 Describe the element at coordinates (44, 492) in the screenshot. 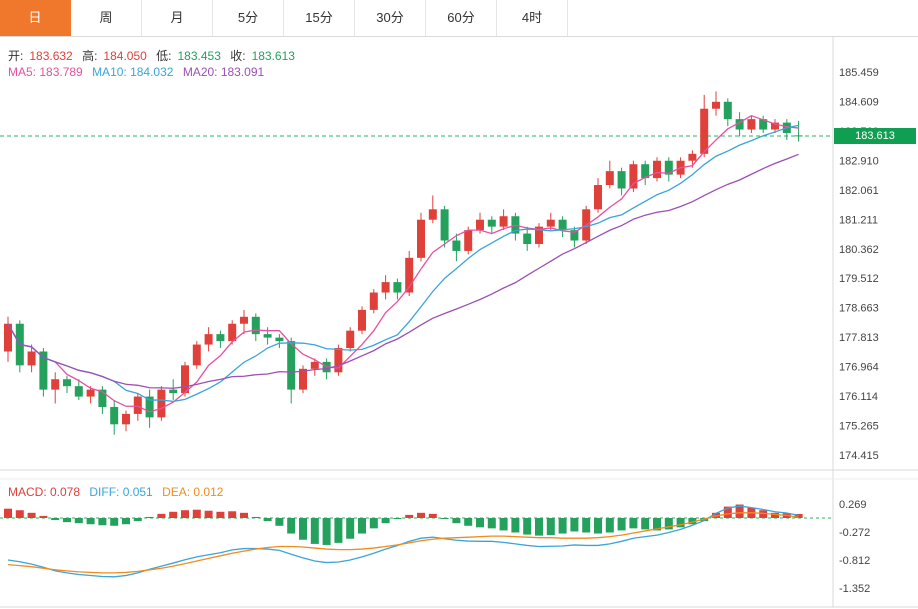

I see `macd-value-legend: MACD: 0.078` at that location.